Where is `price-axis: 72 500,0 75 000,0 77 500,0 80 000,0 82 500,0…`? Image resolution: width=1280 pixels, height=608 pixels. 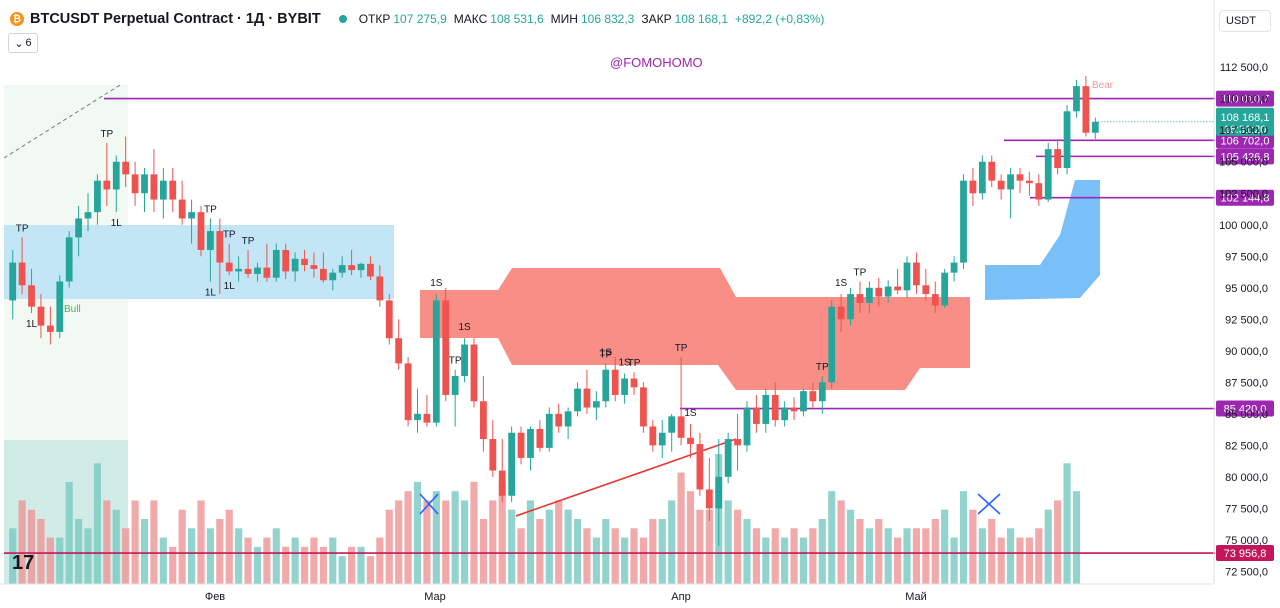 price-axis: 72 500,0 75 000,0 77 500,0 80 000,0 82 500,0… is located at coordinates (1240, 292).